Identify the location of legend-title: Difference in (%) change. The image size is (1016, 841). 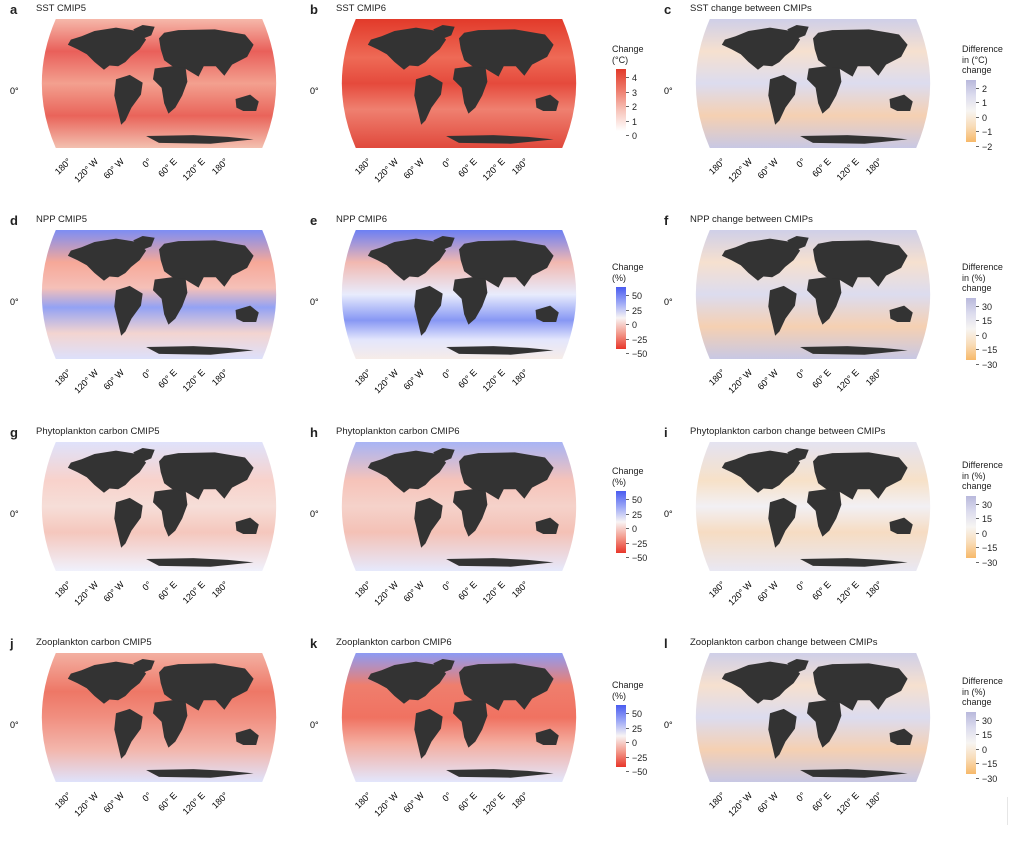
(982, 476).